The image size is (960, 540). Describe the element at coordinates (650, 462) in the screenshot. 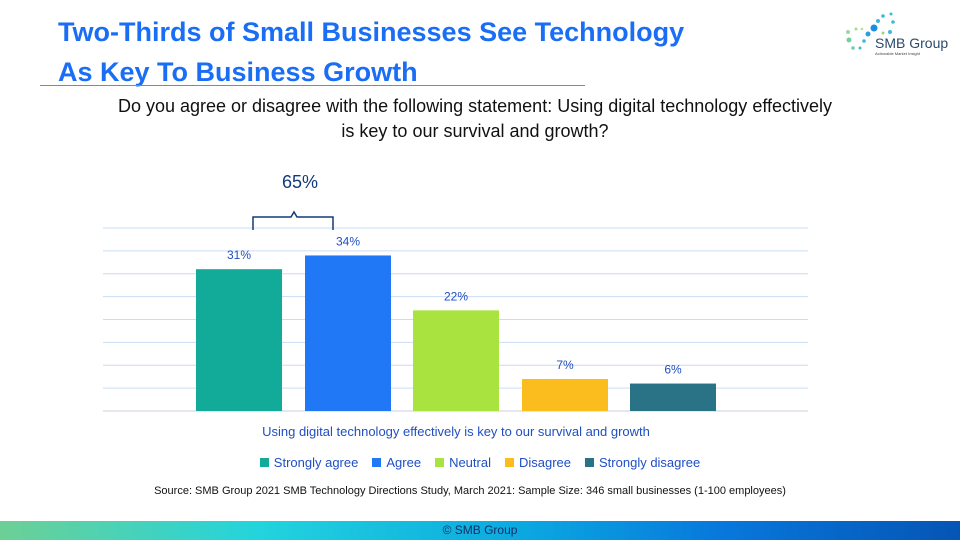

I see `legend-label: Strongly disagree` at that location.